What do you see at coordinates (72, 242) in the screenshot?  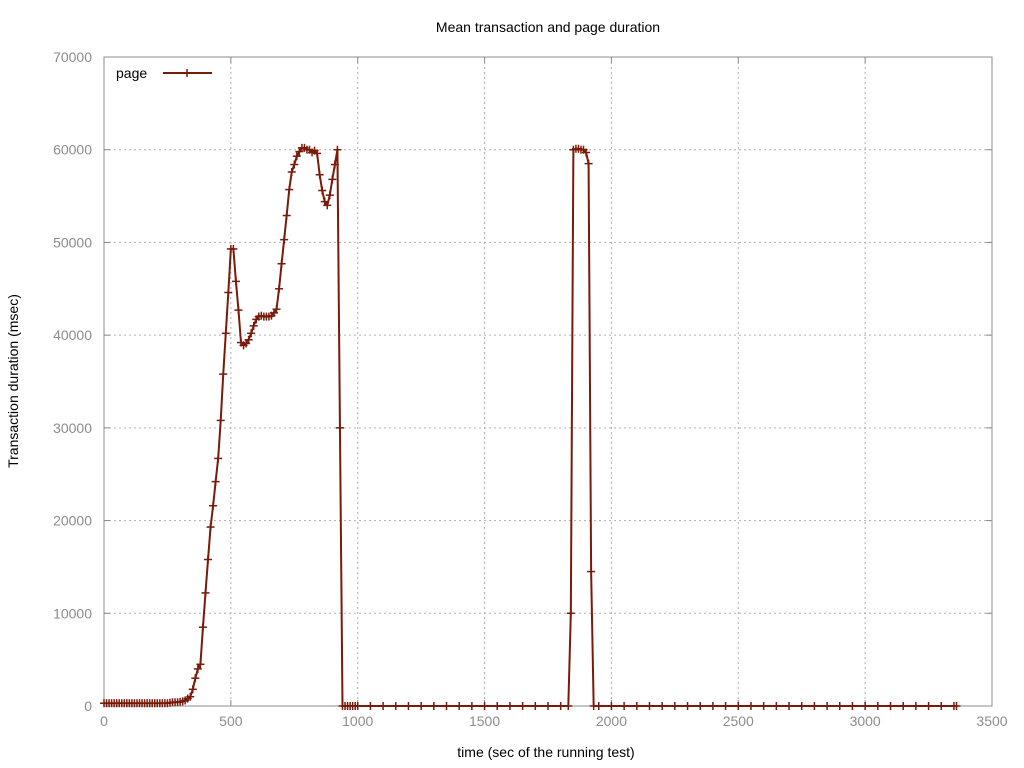 I see `y-tick-label: 50000` at bounding box center [72, 242].